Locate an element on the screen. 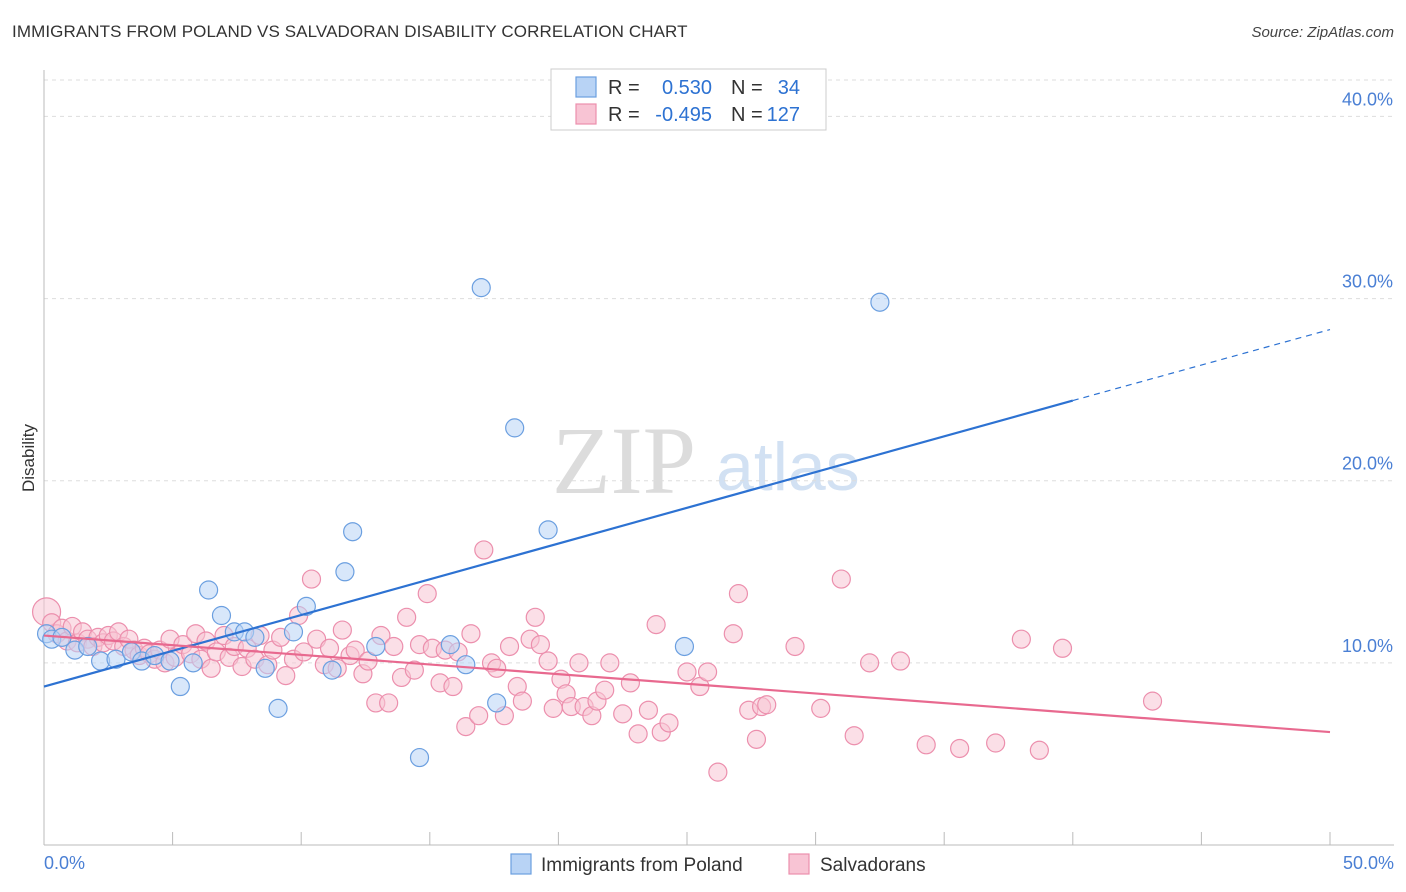  bottom-legend-label-poland: Immigrants from Poland is located at coordinates (642, 865).